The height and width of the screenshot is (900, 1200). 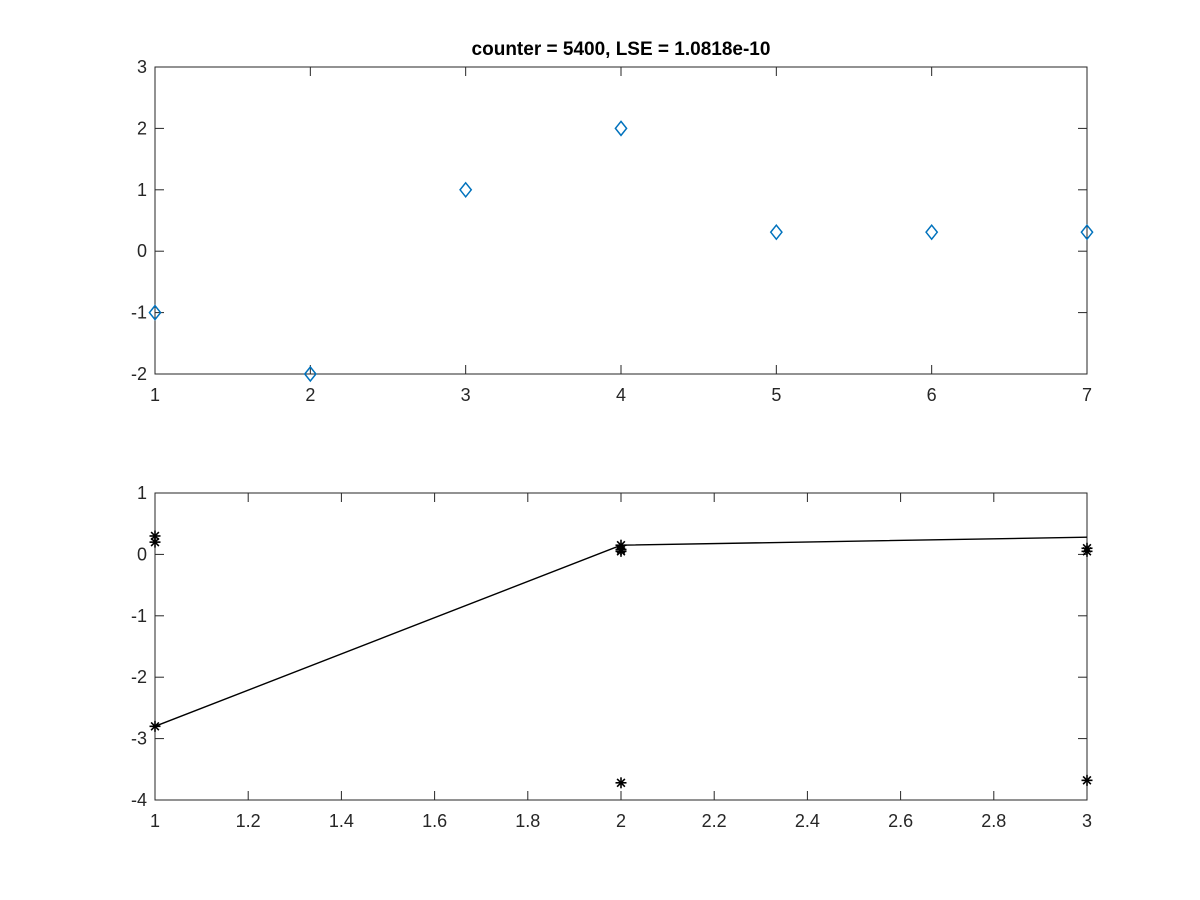 I want to click on x-tick-label: 2.8, so click(x=993, y=821).